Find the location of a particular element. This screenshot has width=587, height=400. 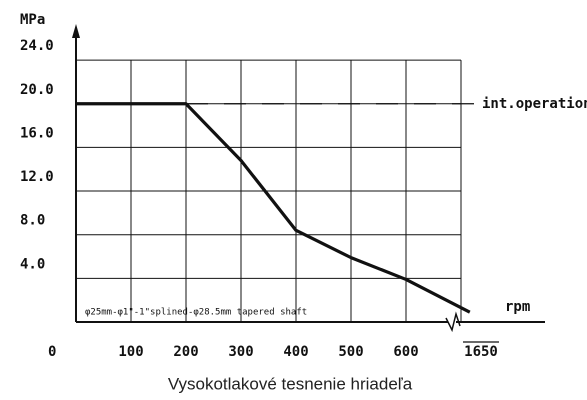

y-tick-label: 8.0 is located at coordinates (32, 221).